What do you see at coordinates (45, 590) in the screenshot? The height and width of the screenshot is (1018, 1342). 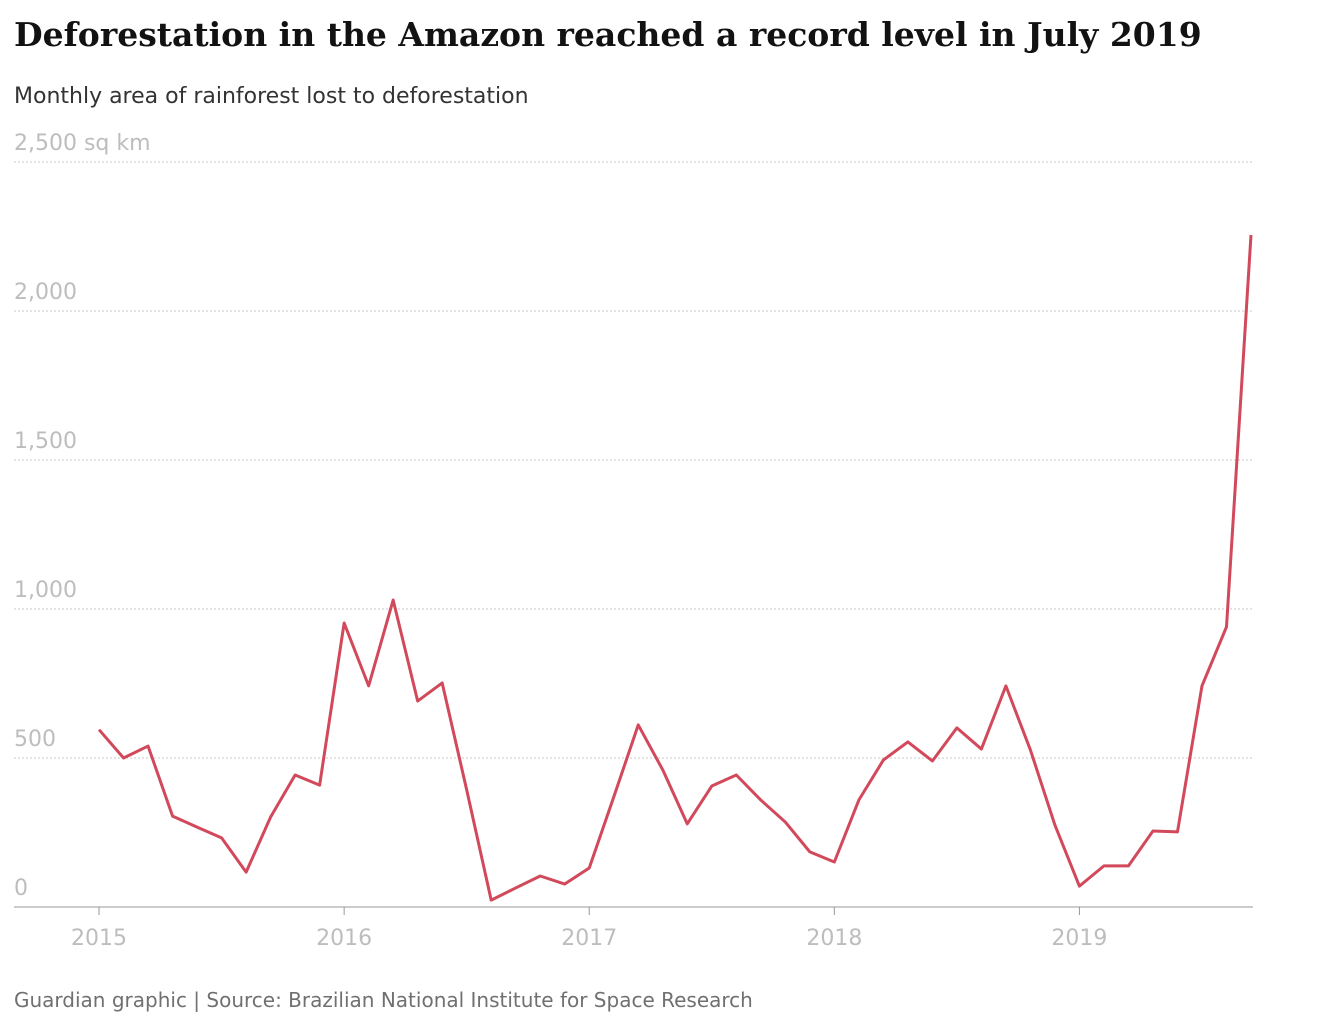 I see `y-tick-label: 1,000` at bounding box center [45, 590].